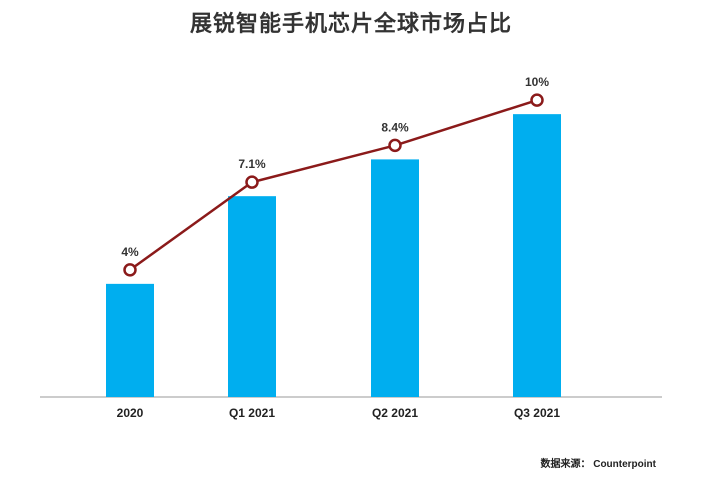 This screenshot has height=500, width=702. What do you see at coordinates (339, 413) in the screenshot?
I see `tick-labels-group: 2020 Q1 2021 Q2 2021 Q3 2021` at bounding box center [339, 413].